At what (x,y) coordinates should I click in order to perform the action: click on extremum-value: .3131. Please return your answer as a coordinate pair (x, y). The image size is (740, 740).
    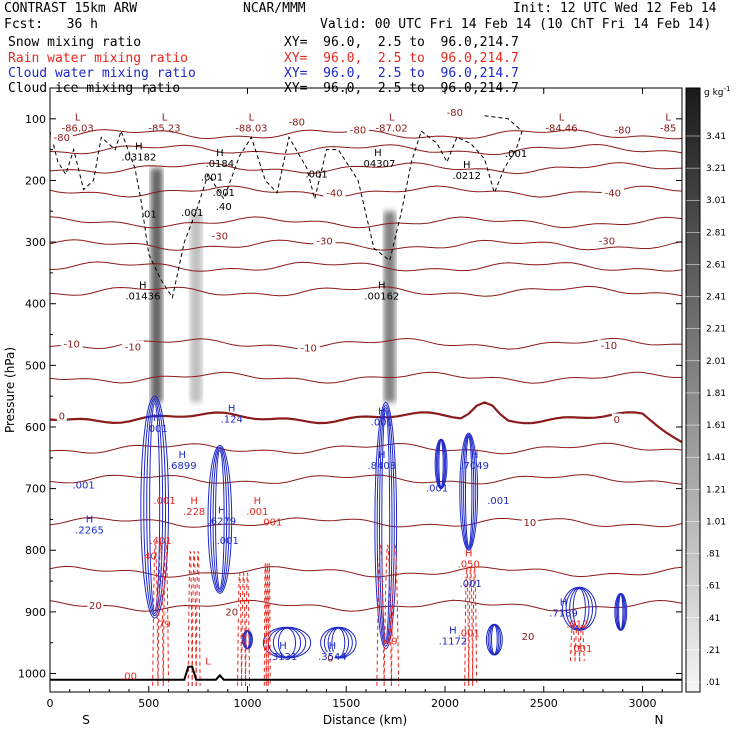
    Looking at the image, I should click on (283, 657).